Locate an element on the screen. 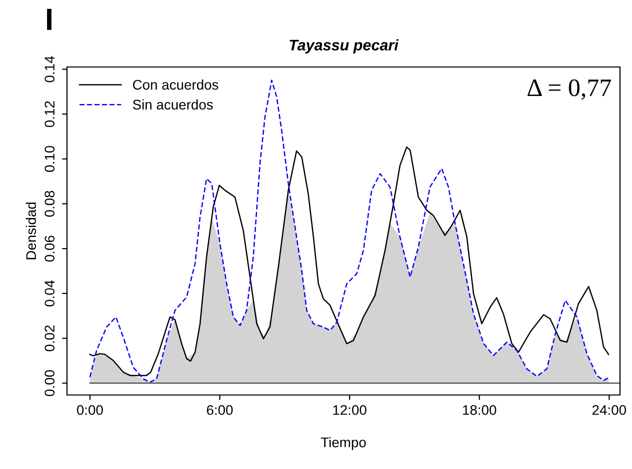 This screenshot has width=632, height=469. y-tick-label: 0.00 is located at coordinates (49, 383).